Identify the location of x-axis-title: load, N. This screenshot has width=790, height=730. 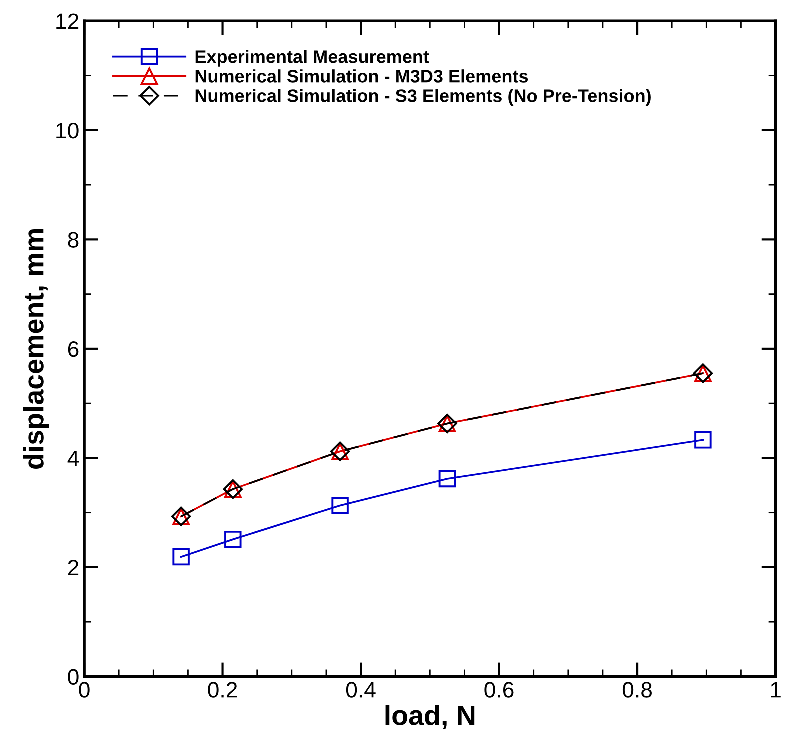
(430, 717).